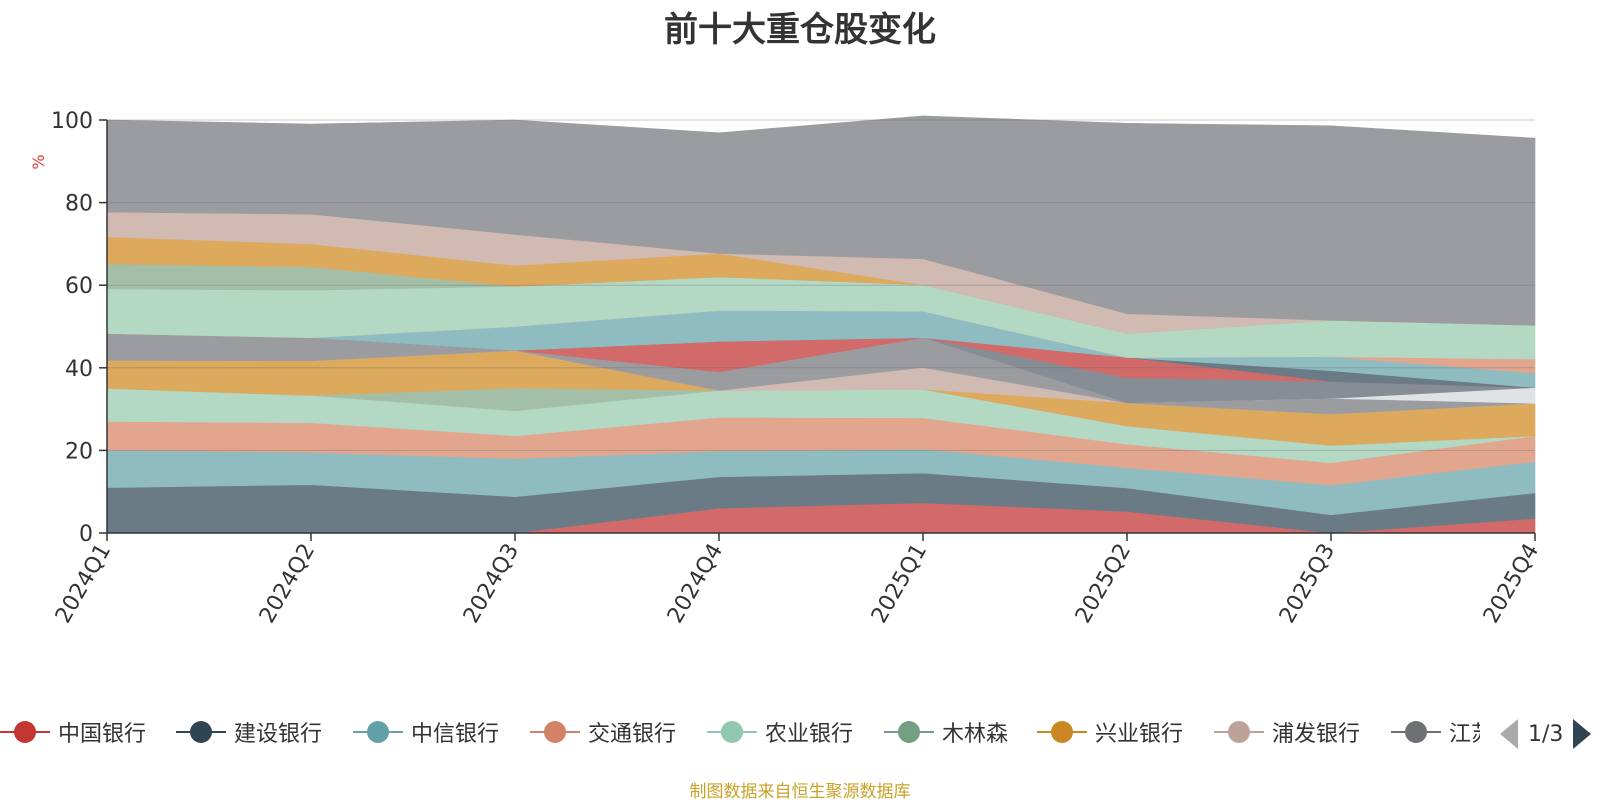  I want to click on x-tick-label: 2024Q1, so click(83, 584).